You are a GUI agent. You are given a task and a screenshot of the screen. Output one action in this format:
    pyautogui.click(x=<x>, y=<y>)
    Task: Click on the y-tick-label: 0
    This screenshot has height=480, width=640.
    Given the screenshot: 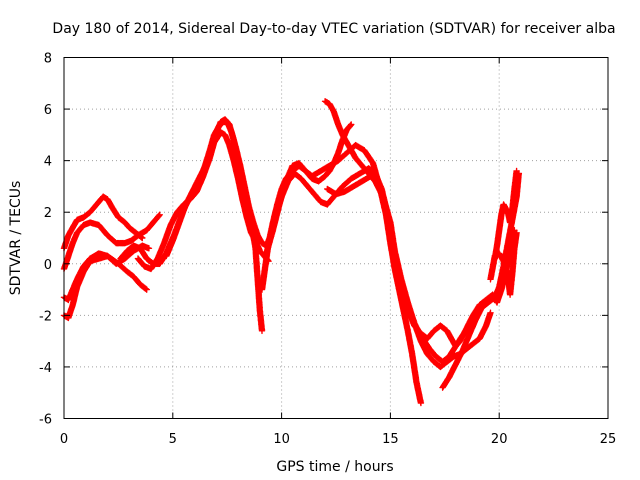 What is the action you would take?
    pyautogui.click(x=48, y=265)
    